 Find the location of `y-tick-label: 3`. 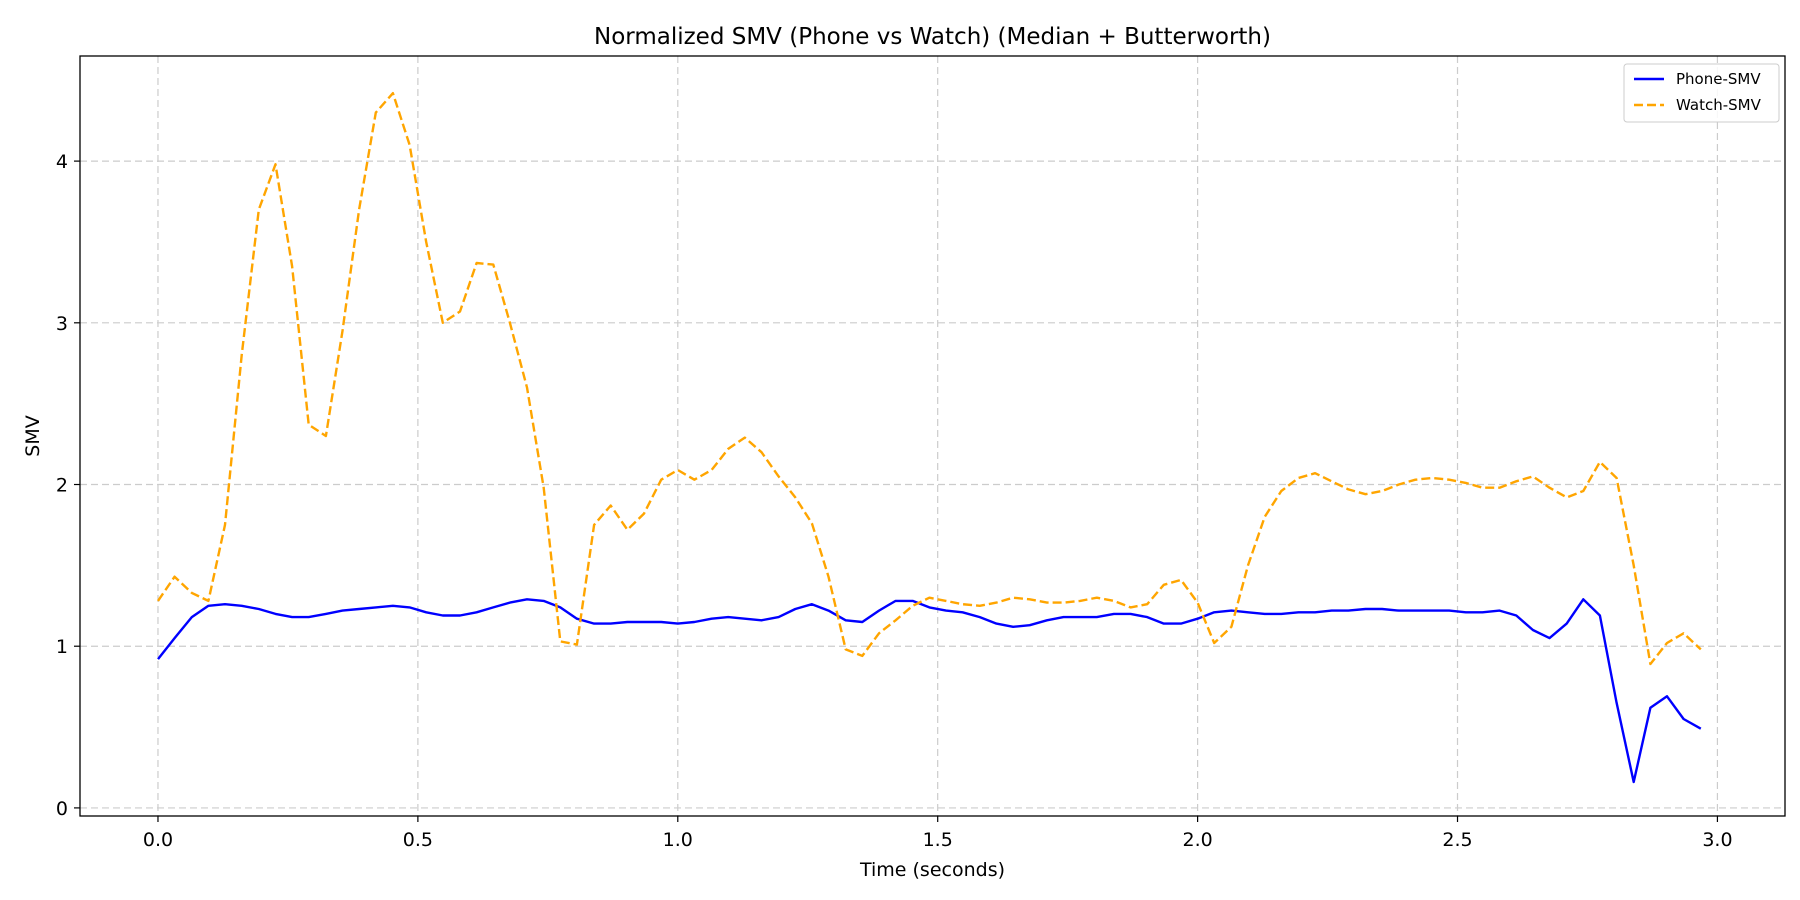

y-tick-label: 3 is located at coordinates (62, 324).